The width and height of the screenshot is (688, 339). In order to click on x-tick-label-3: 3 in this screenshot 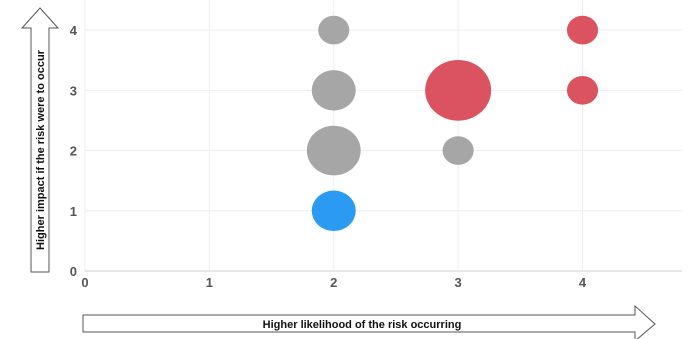, I will do `click(458, 282)`.